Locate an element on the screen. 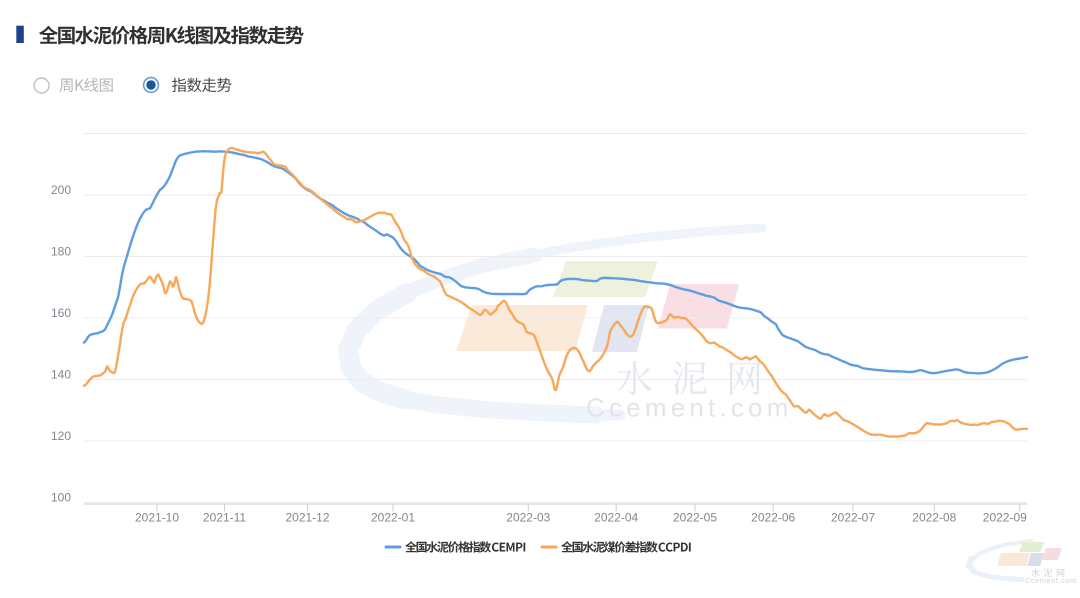  svg-text: 2022-07 is located at coordinates (853, 518).